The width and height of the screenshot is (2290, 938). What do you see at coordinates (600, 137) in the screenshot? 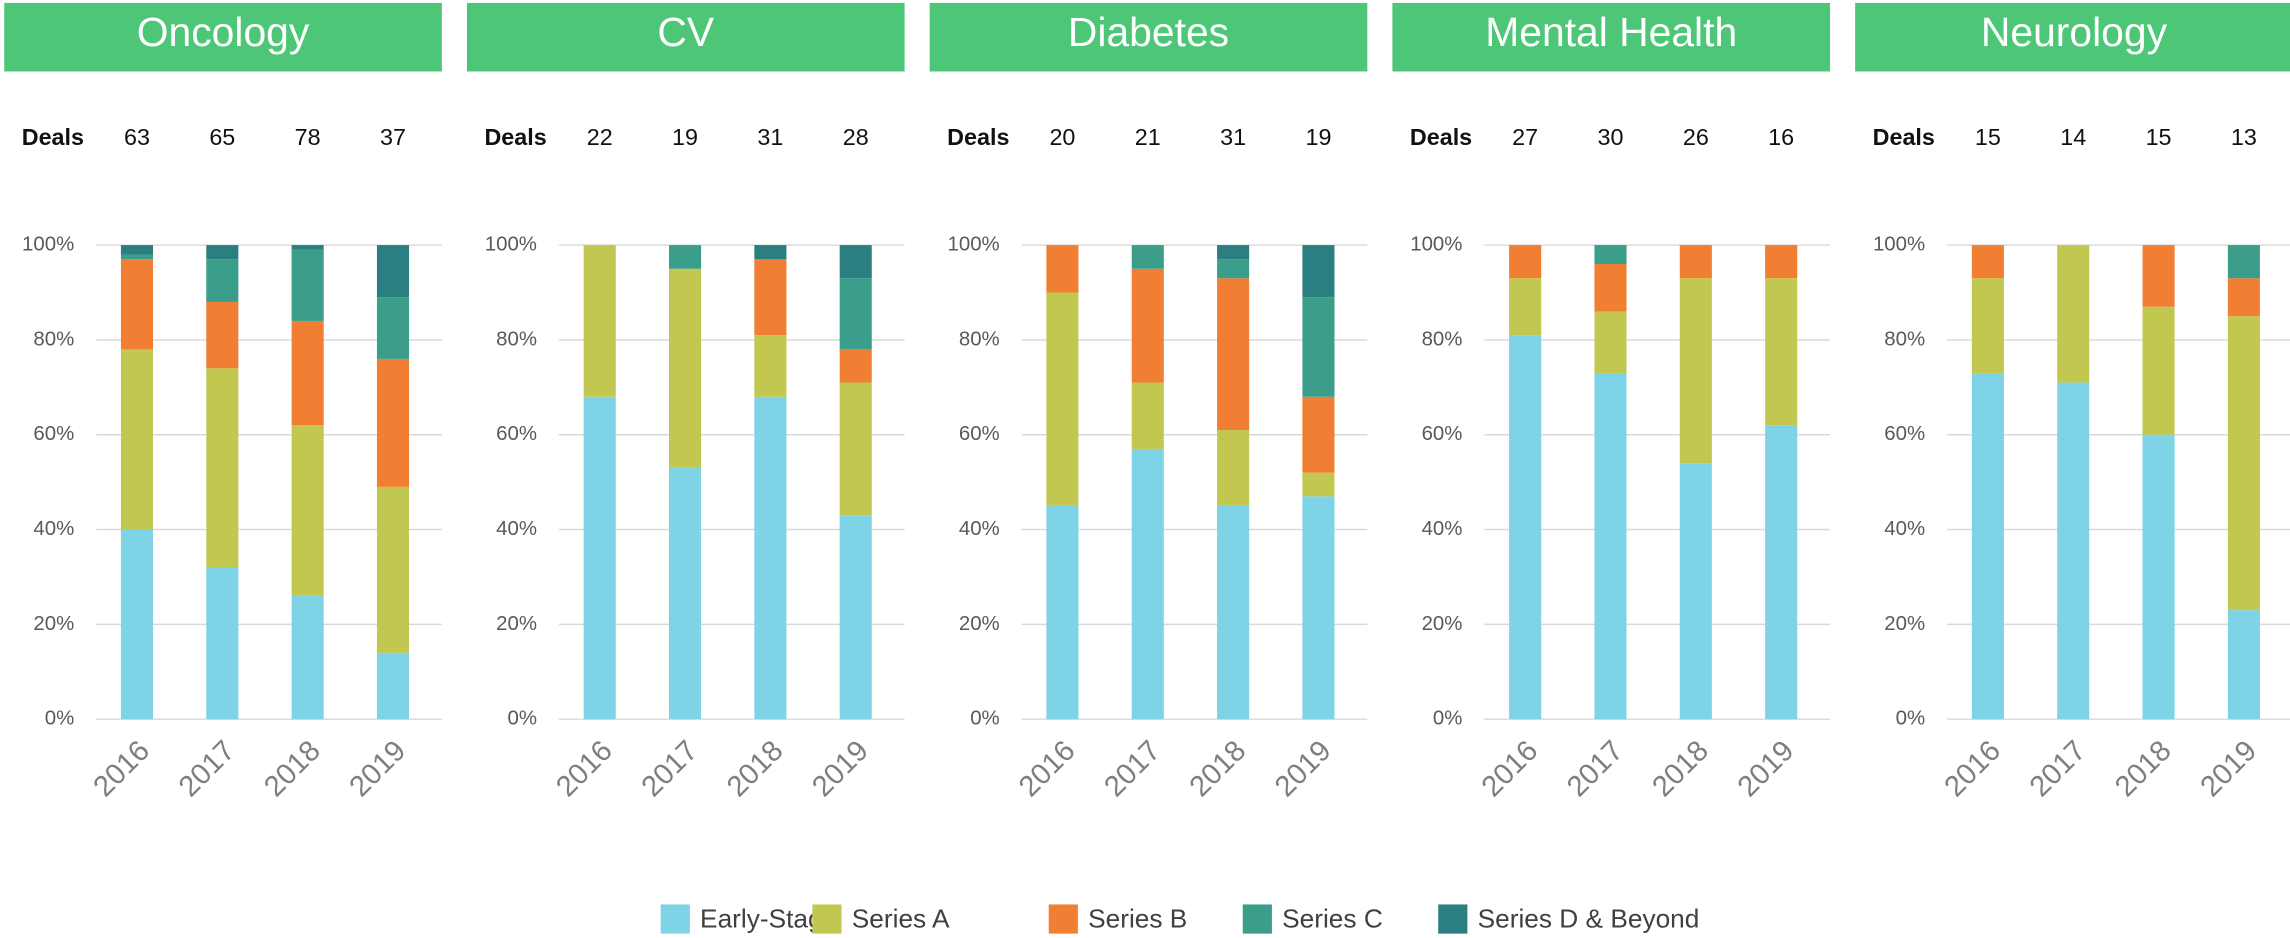
I see `deal-count: 22` at bounding box center [600, 137].